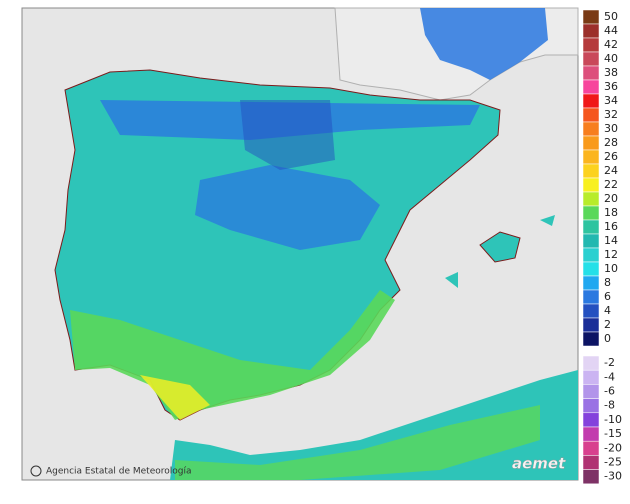  What do you see at coordinates (547, 220) in the screenshot?
I see `menorca` at bounding box center [547, 220].